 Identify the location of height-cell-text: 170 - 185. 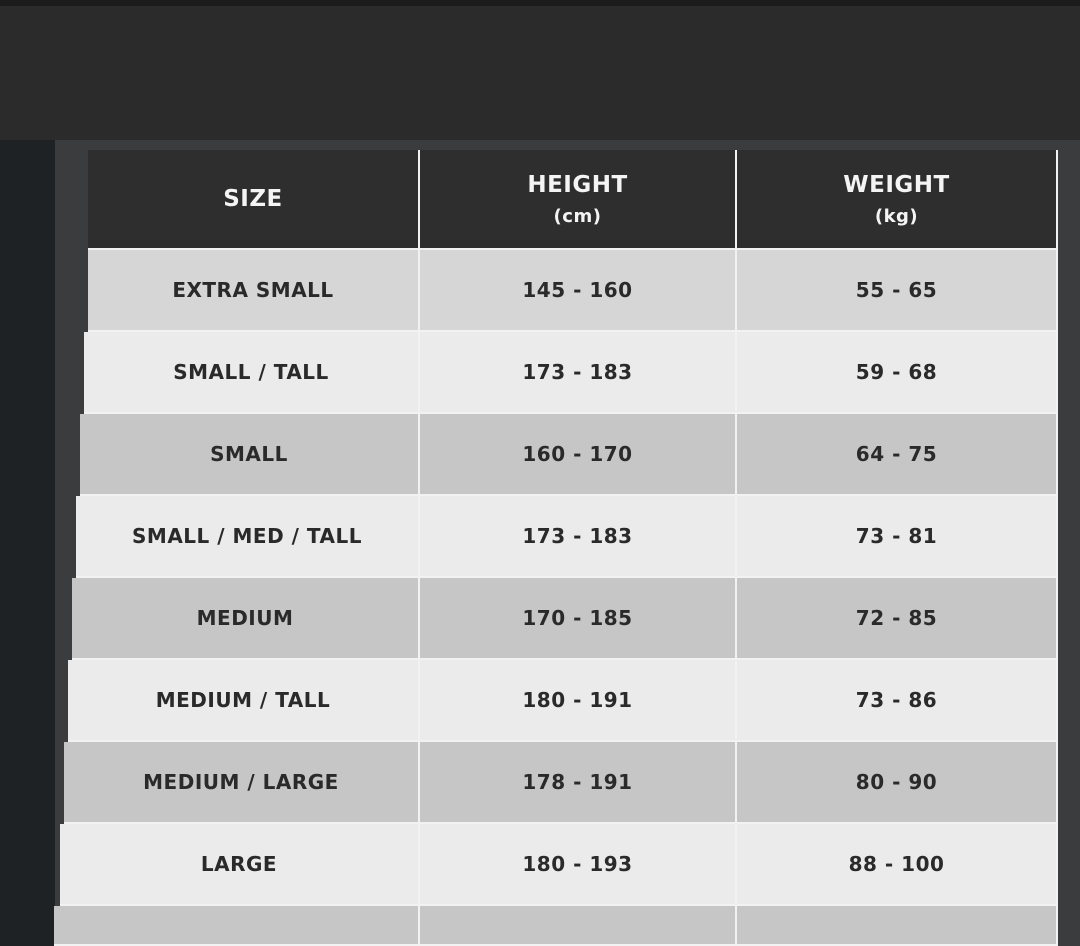
(577, 618).